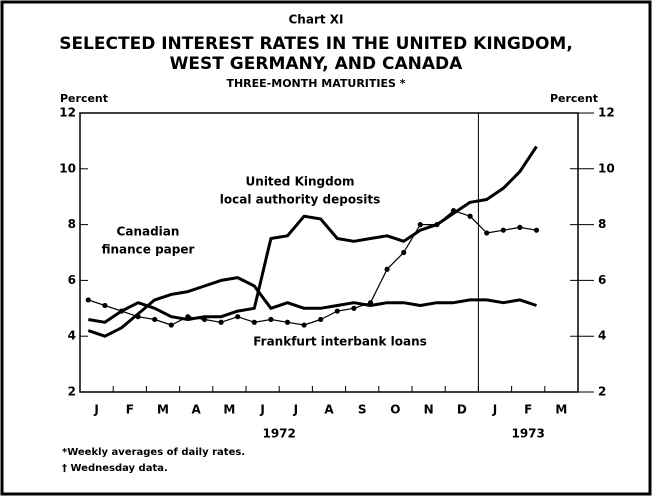 This screenshot has height=496, width=652. I want to click on y2-axis-label: Percent, so click(574, 98).